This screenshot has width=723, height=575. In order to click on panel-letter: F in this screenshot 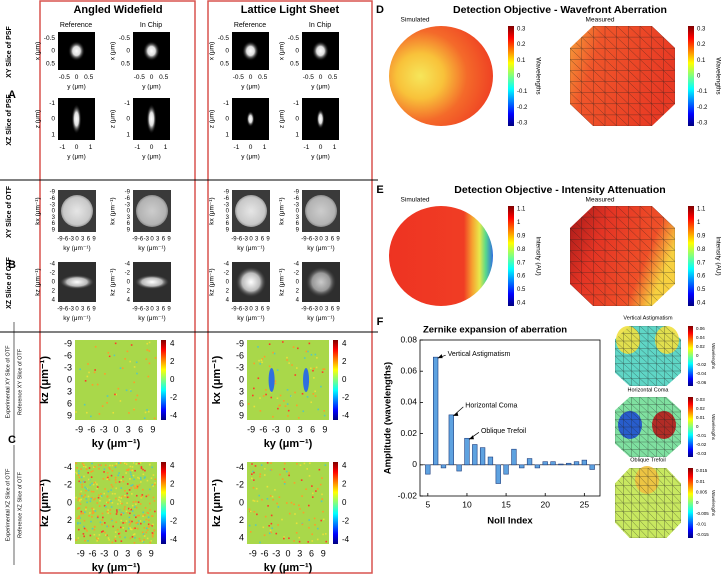, I will do `click(380, 322)`.